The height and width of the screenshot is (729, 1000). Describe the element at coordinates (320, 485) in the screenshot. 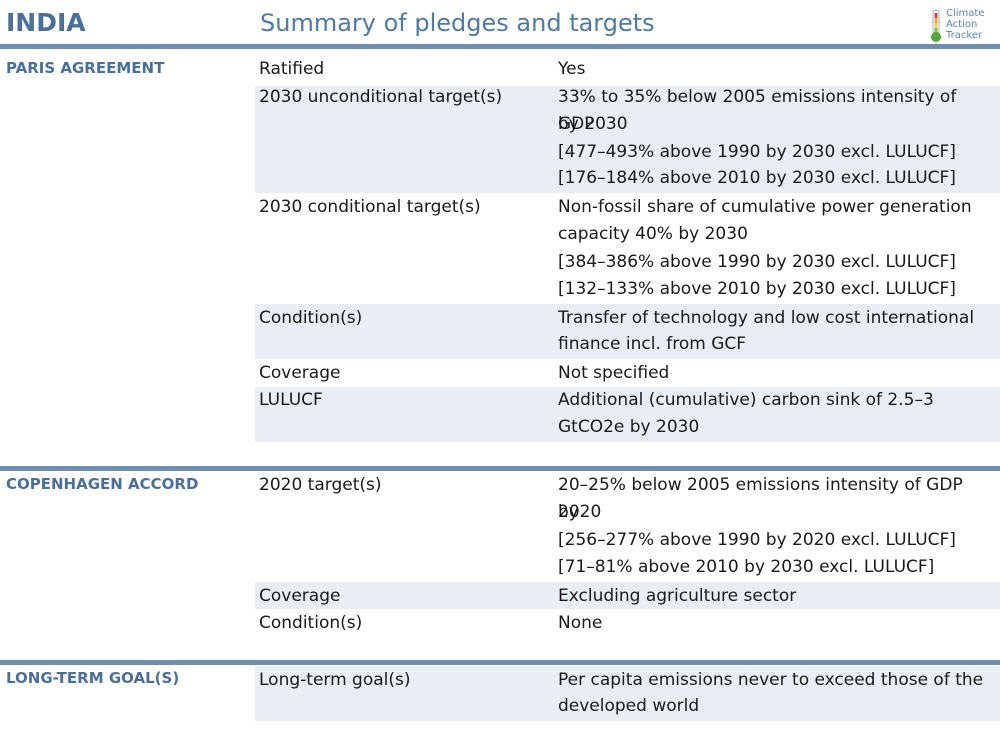

I see `row-label: 2020 target(s)` at that location.